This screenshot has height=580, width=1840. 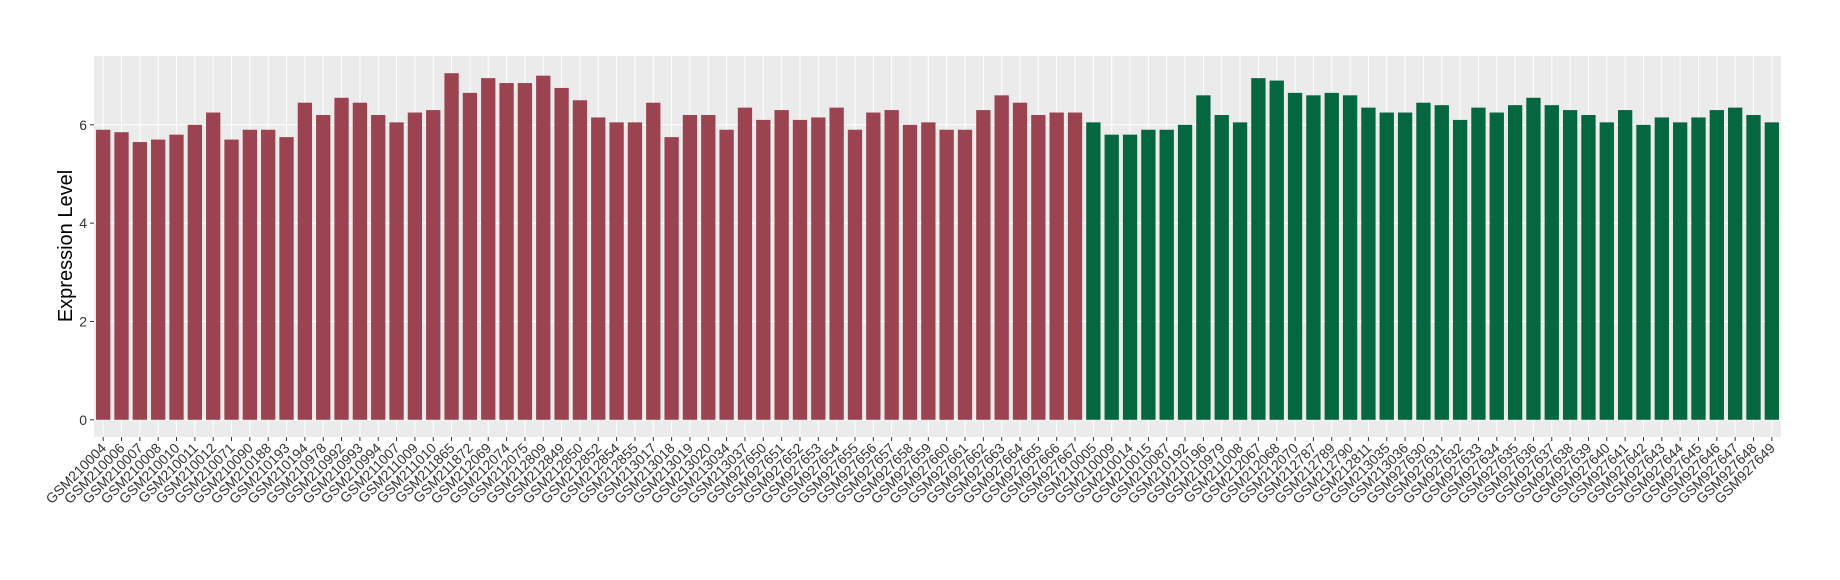 What do you see at coordinates (83, 125) in the screenshot?
I see `y-tick-label: 6` at bounding box center [83, 125].